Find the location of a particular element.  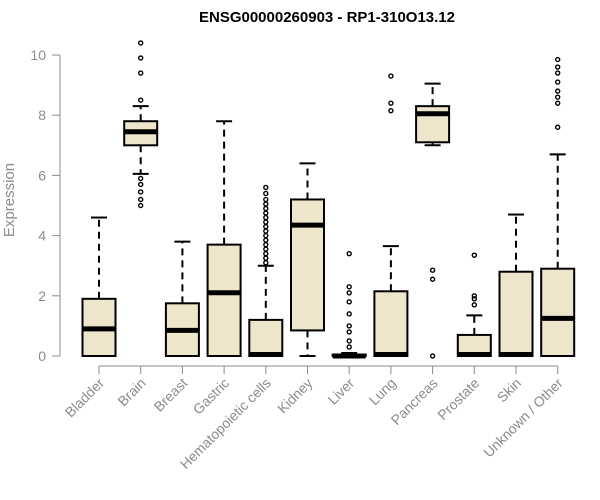

y-tick-label: 8 is located at coordinates (42, 115).